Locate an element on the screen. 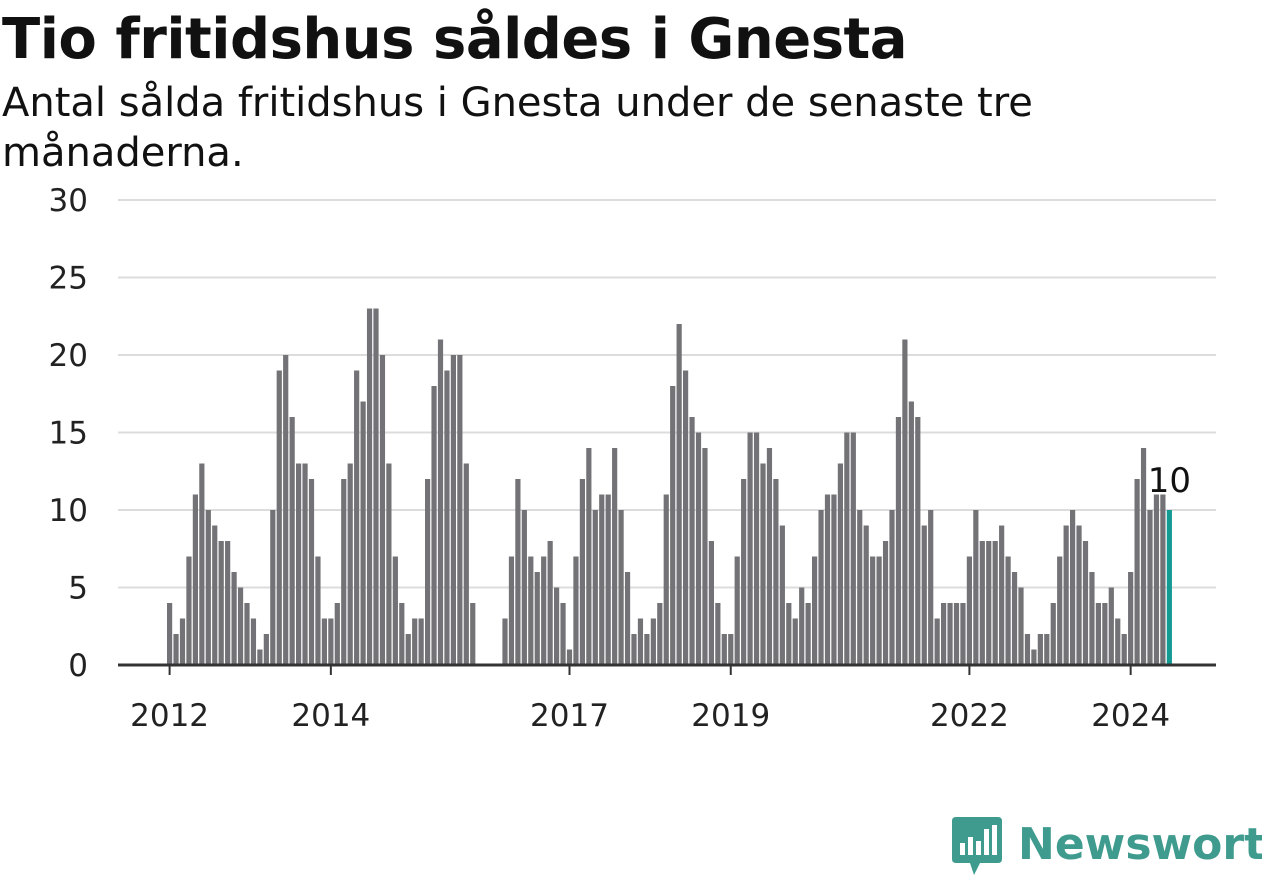 Image resolution: width=1262 pixels, height=883 pixels. chart-title: Tio fritidshus såldes i Gnesta is located at coordinates (455, 39).